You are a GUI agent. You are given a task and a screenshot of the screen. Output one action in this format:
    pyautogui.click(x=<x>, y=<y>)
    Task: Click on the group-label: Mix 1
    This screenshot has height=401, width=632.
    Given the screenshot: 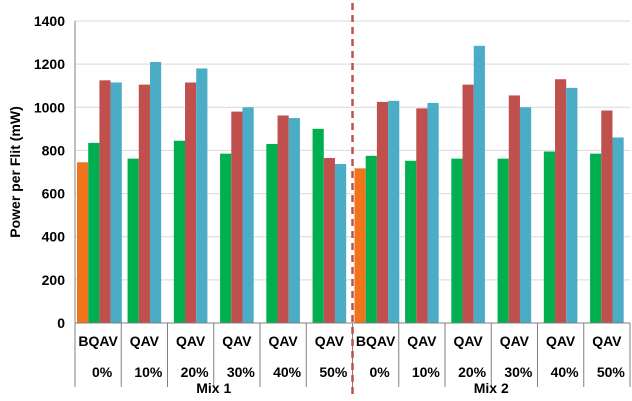 What is the action you would take?
    pyautogui.click(x=213, y=388)
    